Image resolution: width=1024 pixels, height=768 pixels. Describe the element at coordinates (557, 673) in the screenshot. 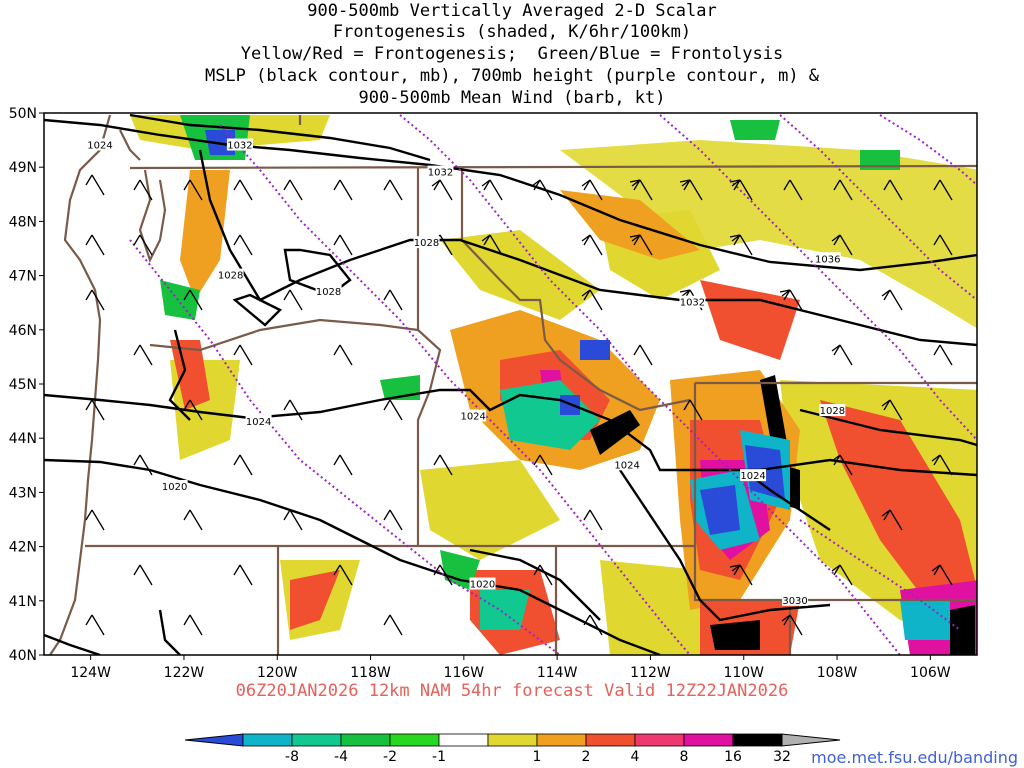

I see `lon-label: 114W` at that location.